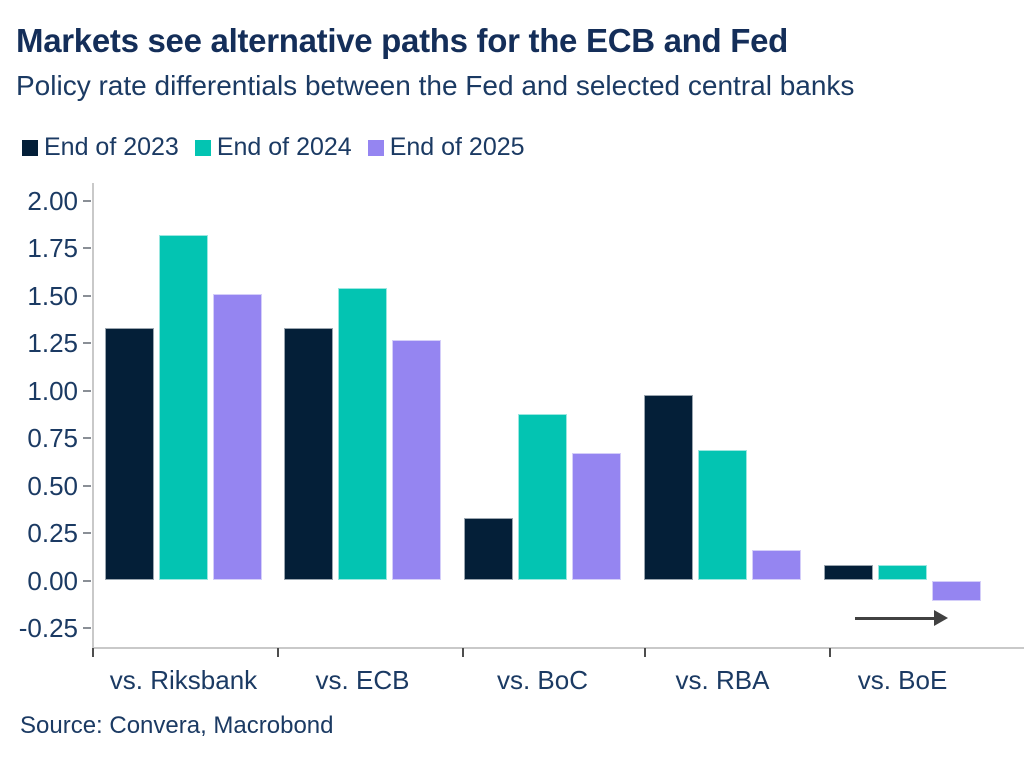 This screenshot has width=1024, height=762. What do you see at coordinates (284, 147) in the screenshot?
I see `legend-label: End of 2024` at bounding box center [284, 147].